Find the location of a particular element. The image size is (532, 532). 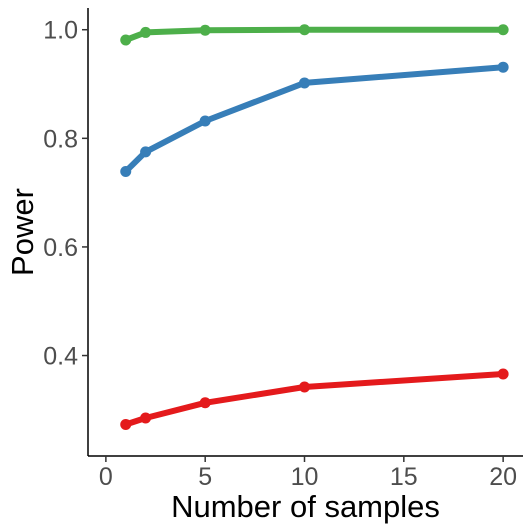

x-axis-ticks: 0 5 10 15 20 is located at coordinates (308, 473).